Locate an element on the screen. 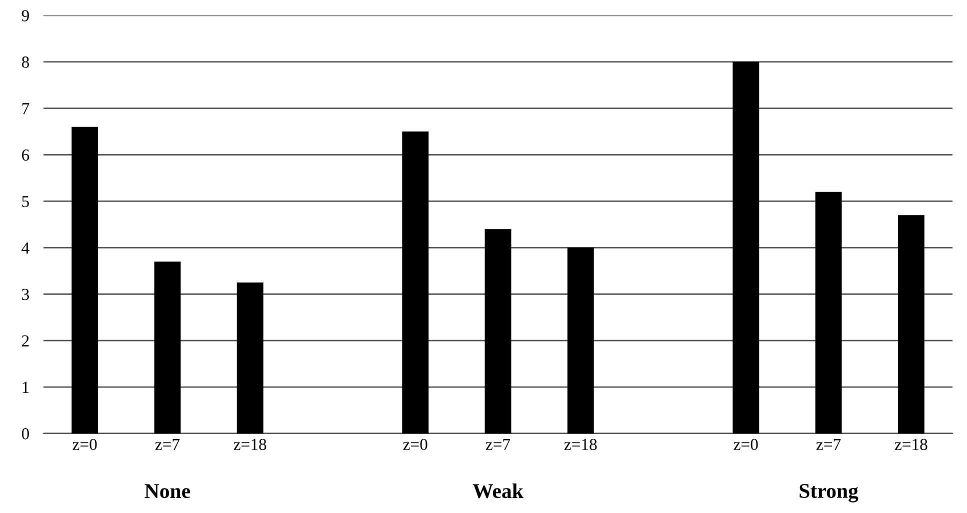 Image resolution: width=967 pixels, height=513 pixels. y-tick-label: 6 is located at coordinates (26, 155).